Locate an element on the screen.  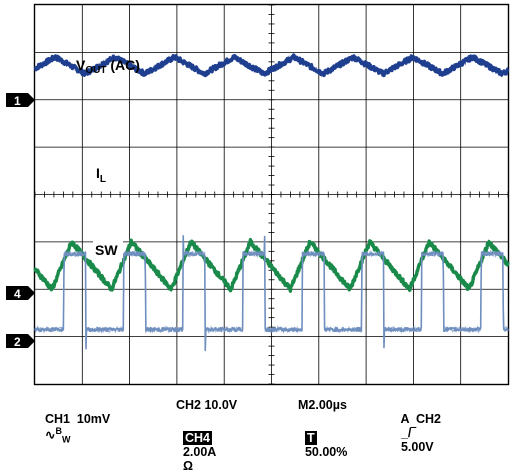
bw-sup: B is located at coordinates (58, 431).